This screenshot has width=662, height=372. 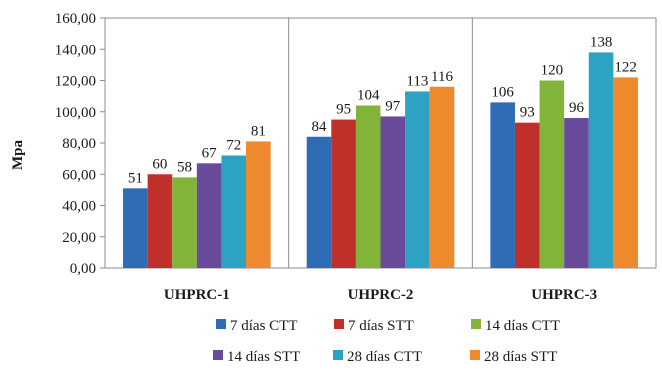 I want to click on data-label: 58, so click(x=184, y=167).